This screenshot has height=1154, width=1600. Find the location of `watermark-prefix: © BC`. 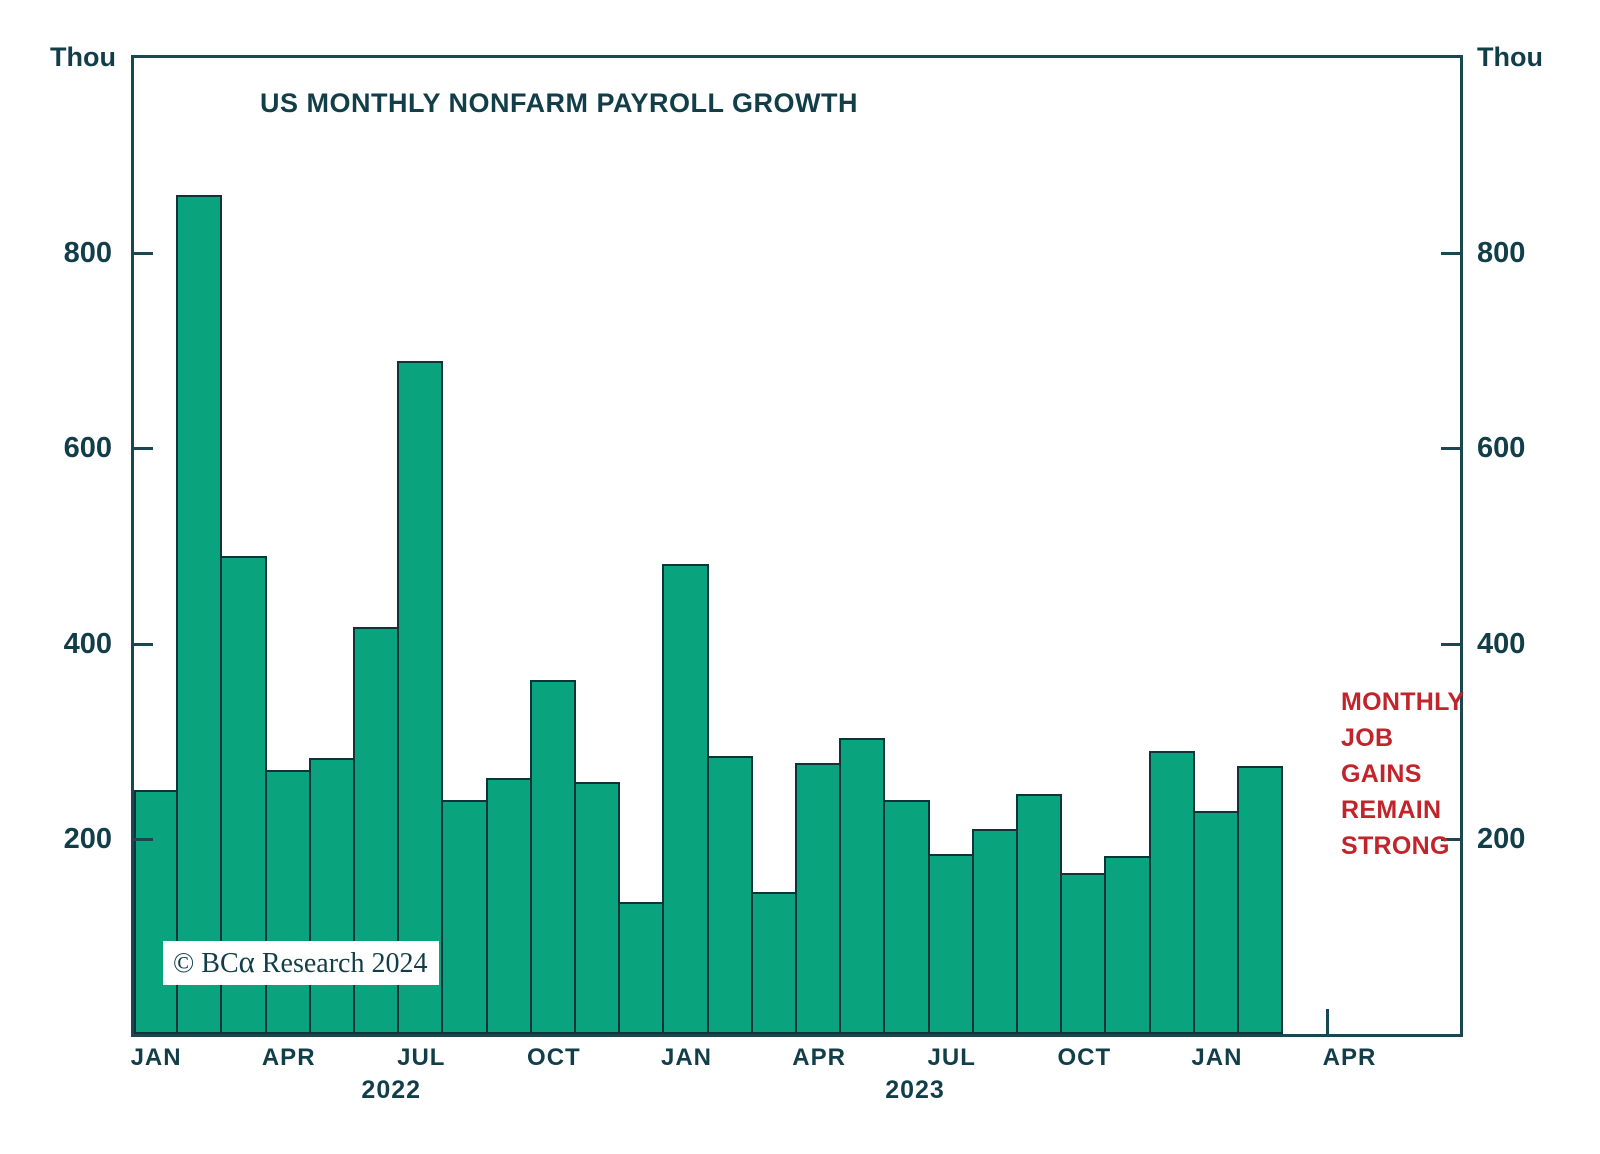

watermark-prefix: © BC is located at coordinates (206, 963).